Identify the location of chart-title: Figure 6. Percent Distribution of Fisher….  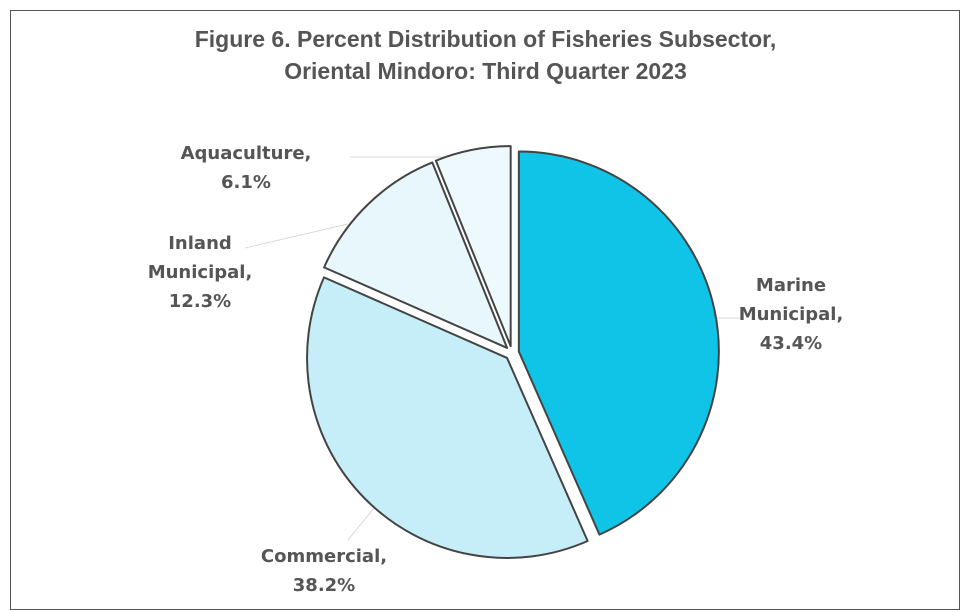
(485, 55).